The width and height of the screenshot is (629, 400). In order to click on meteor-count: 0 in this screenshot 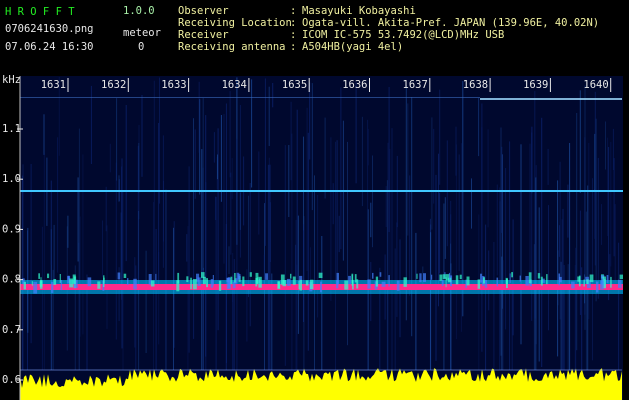, I will do `click(141, 47)`.